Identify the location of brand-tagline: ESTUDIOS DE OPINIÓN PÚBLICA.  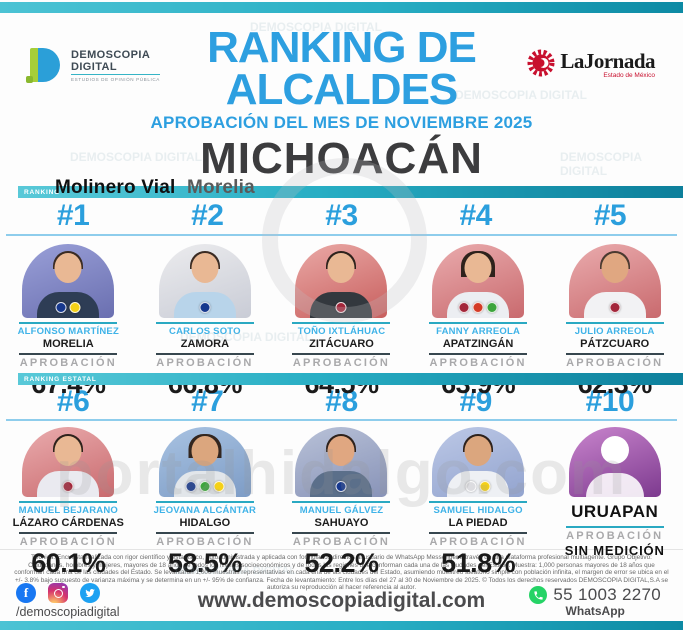
(115, 78).